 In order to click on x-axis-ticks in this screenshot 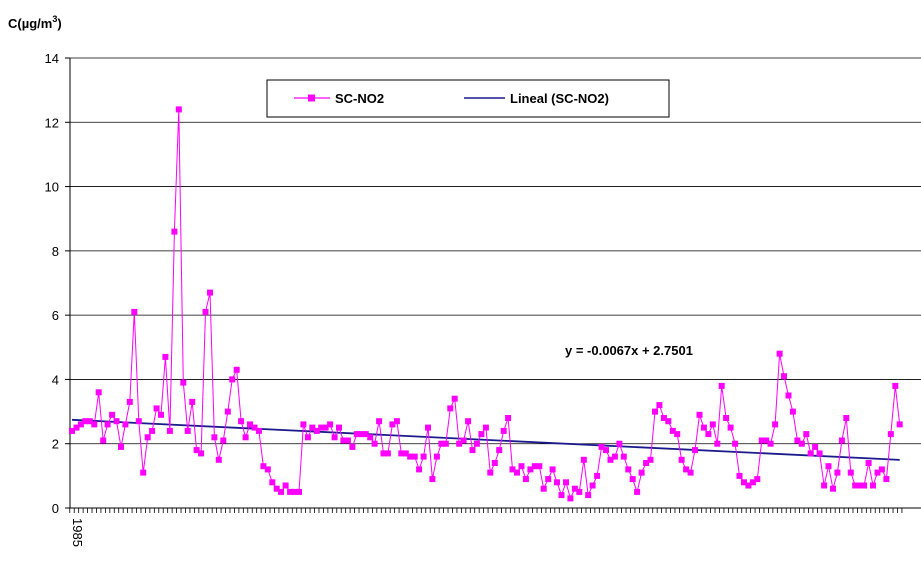, I will do `click(486, 510)`.